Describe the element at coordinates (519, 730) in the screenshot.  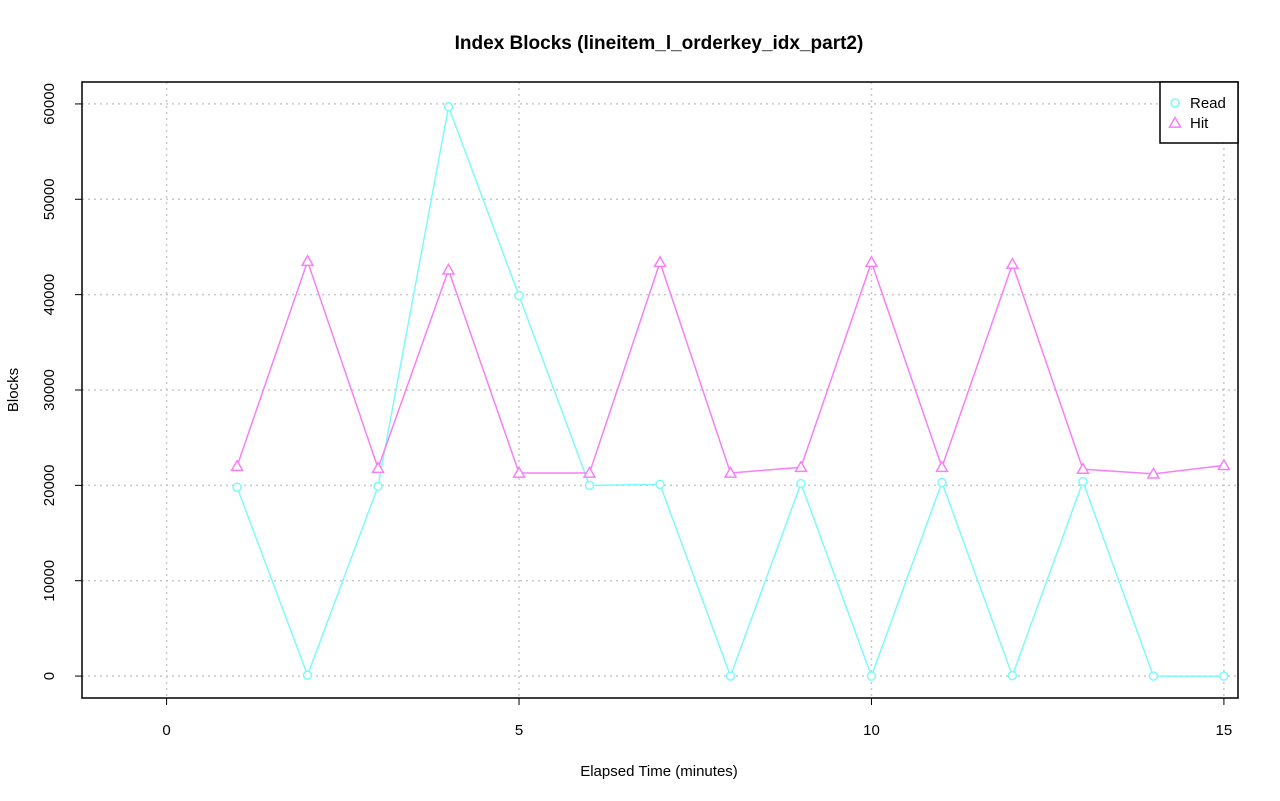
I see `x-tick-label: 5` at that location.